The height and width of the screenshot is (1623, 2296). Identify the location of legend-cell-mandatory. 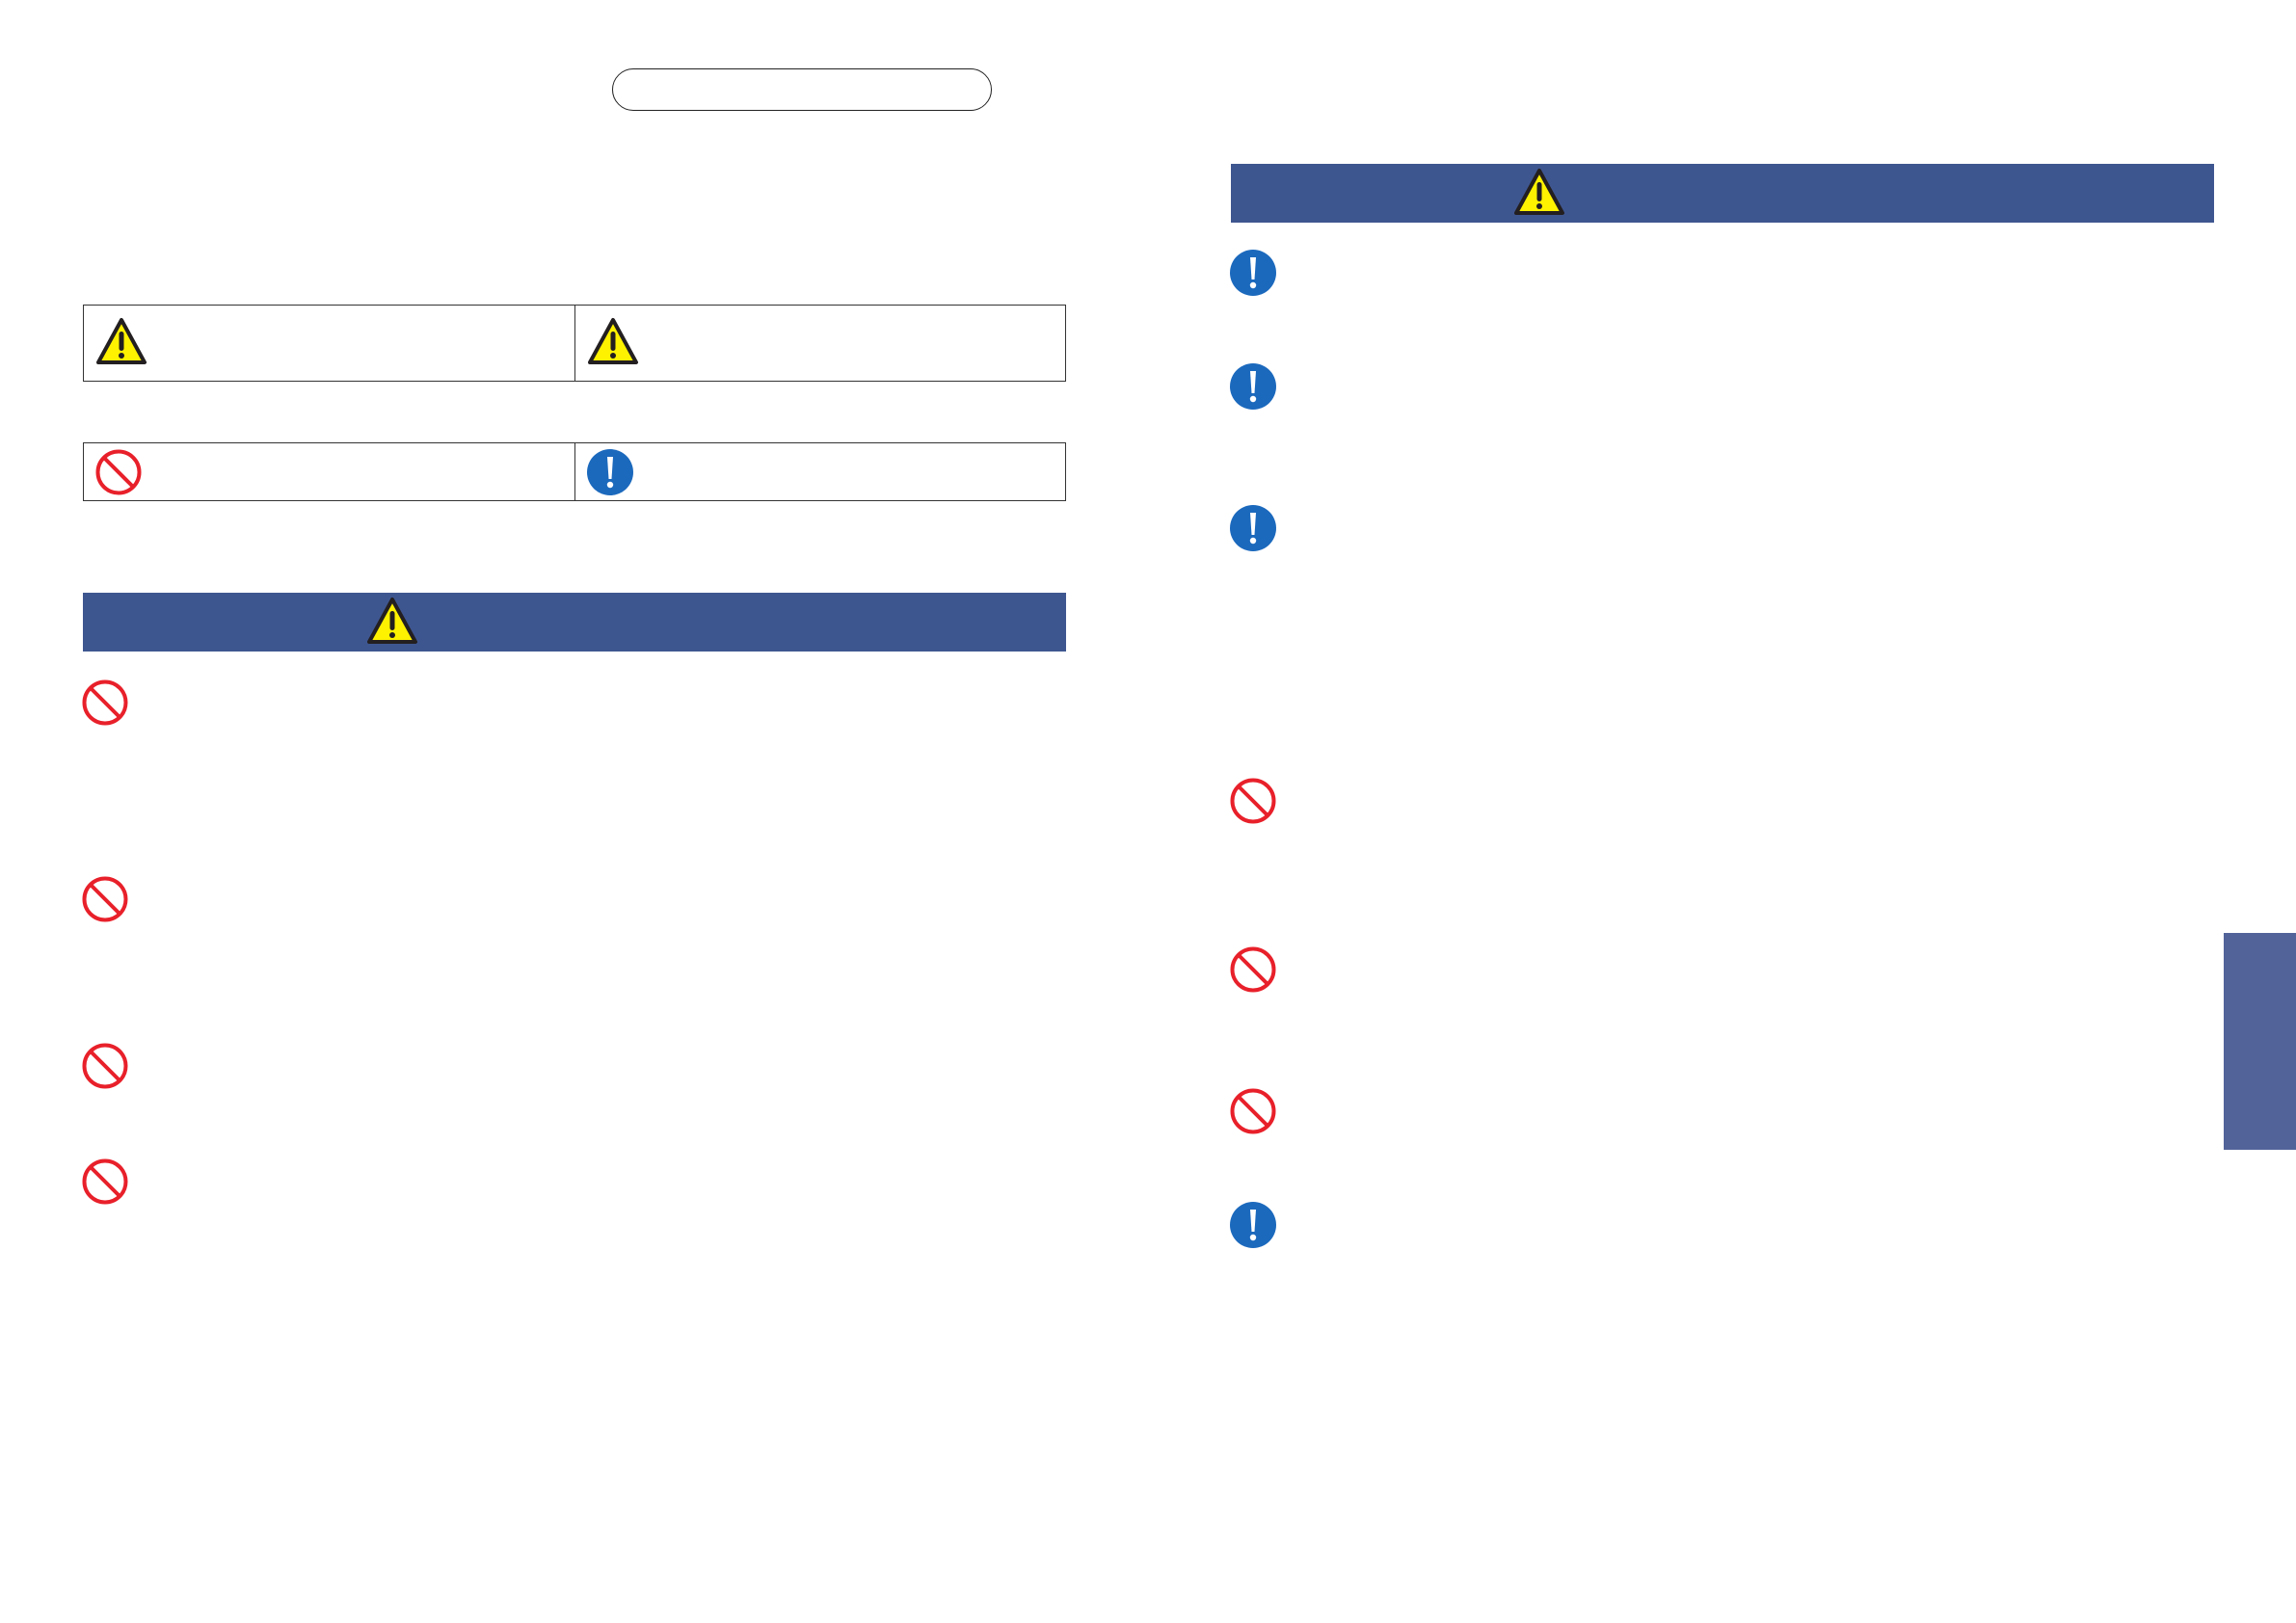
(820, 471).